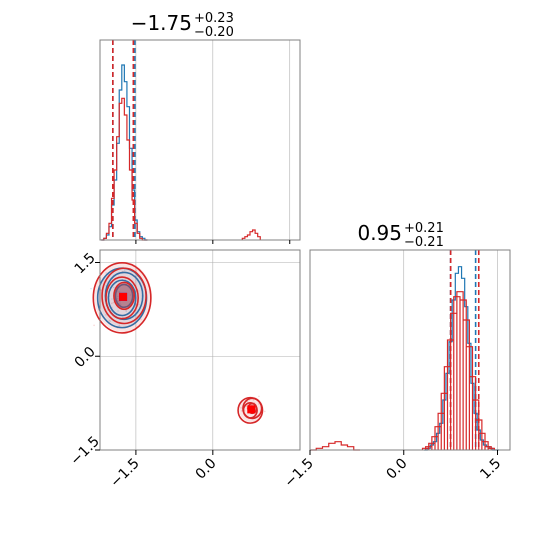 This screenshot has width=550, height=550. What do you see at coordinates (161, 23) in the screenshot?
I see `title-value: −1.75` at bounding box center [161, 23].